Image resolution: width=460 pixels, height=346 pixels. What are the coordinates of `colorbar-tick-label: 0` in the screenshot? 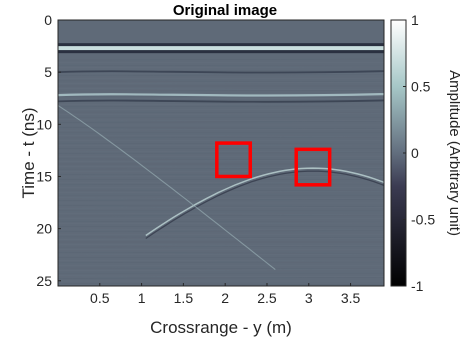 It's located at (415, 153).